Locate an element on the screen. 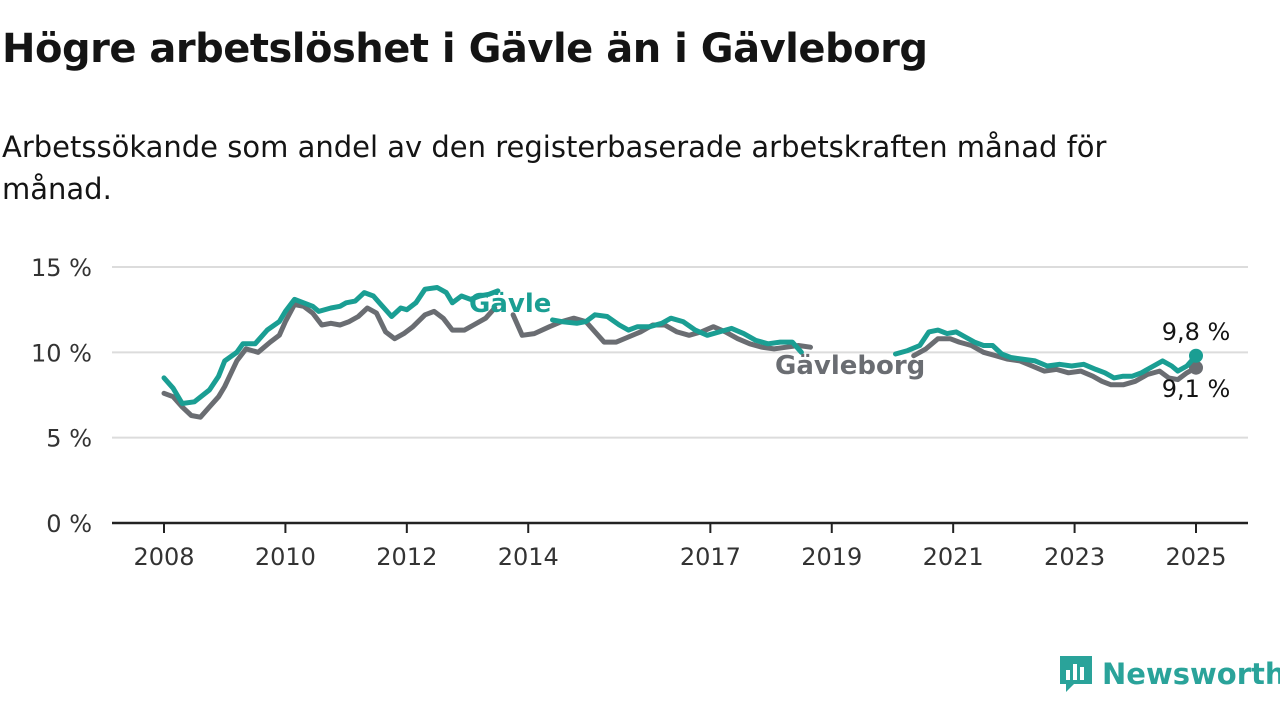 The image size is (1280, 720). brand-name: Newsworthy is located at coordinates (1191, 674).